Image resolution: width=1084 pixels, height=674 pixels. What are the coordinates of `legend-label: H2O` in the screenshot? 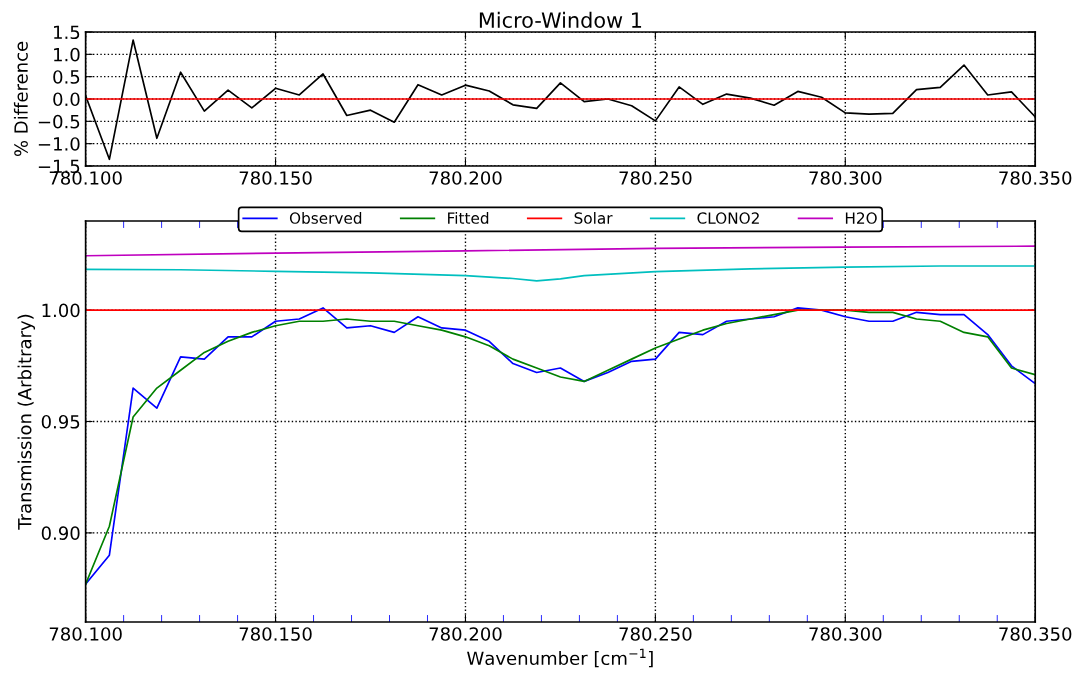 It's located at (861, 218).